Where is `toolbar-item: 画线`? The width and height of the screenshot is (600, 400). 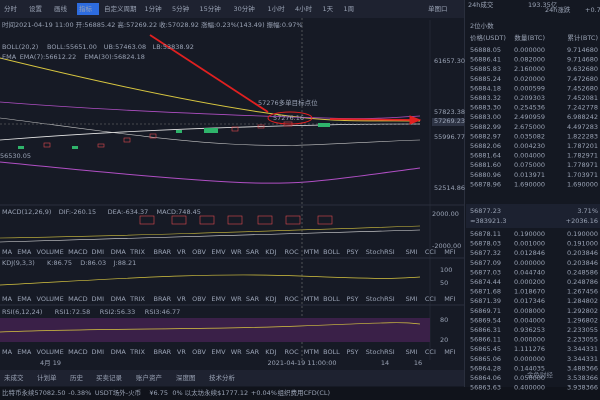 toolbar-item: 画线 is located at coordinates (61, 8).